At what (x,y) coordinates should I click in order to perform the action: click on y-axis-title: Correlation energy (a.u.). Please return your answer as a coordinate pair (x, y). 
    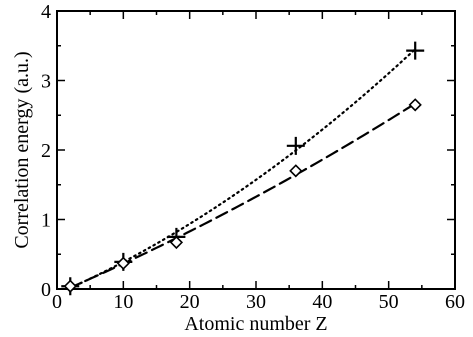
    Looking at the image, I should click on (22, 149).